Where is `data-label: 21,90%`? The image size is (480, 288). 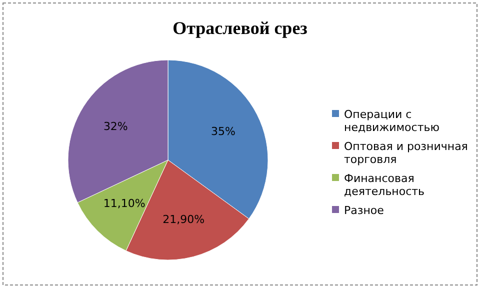
data-label: 21,90% is located at coordinates (183, 219).